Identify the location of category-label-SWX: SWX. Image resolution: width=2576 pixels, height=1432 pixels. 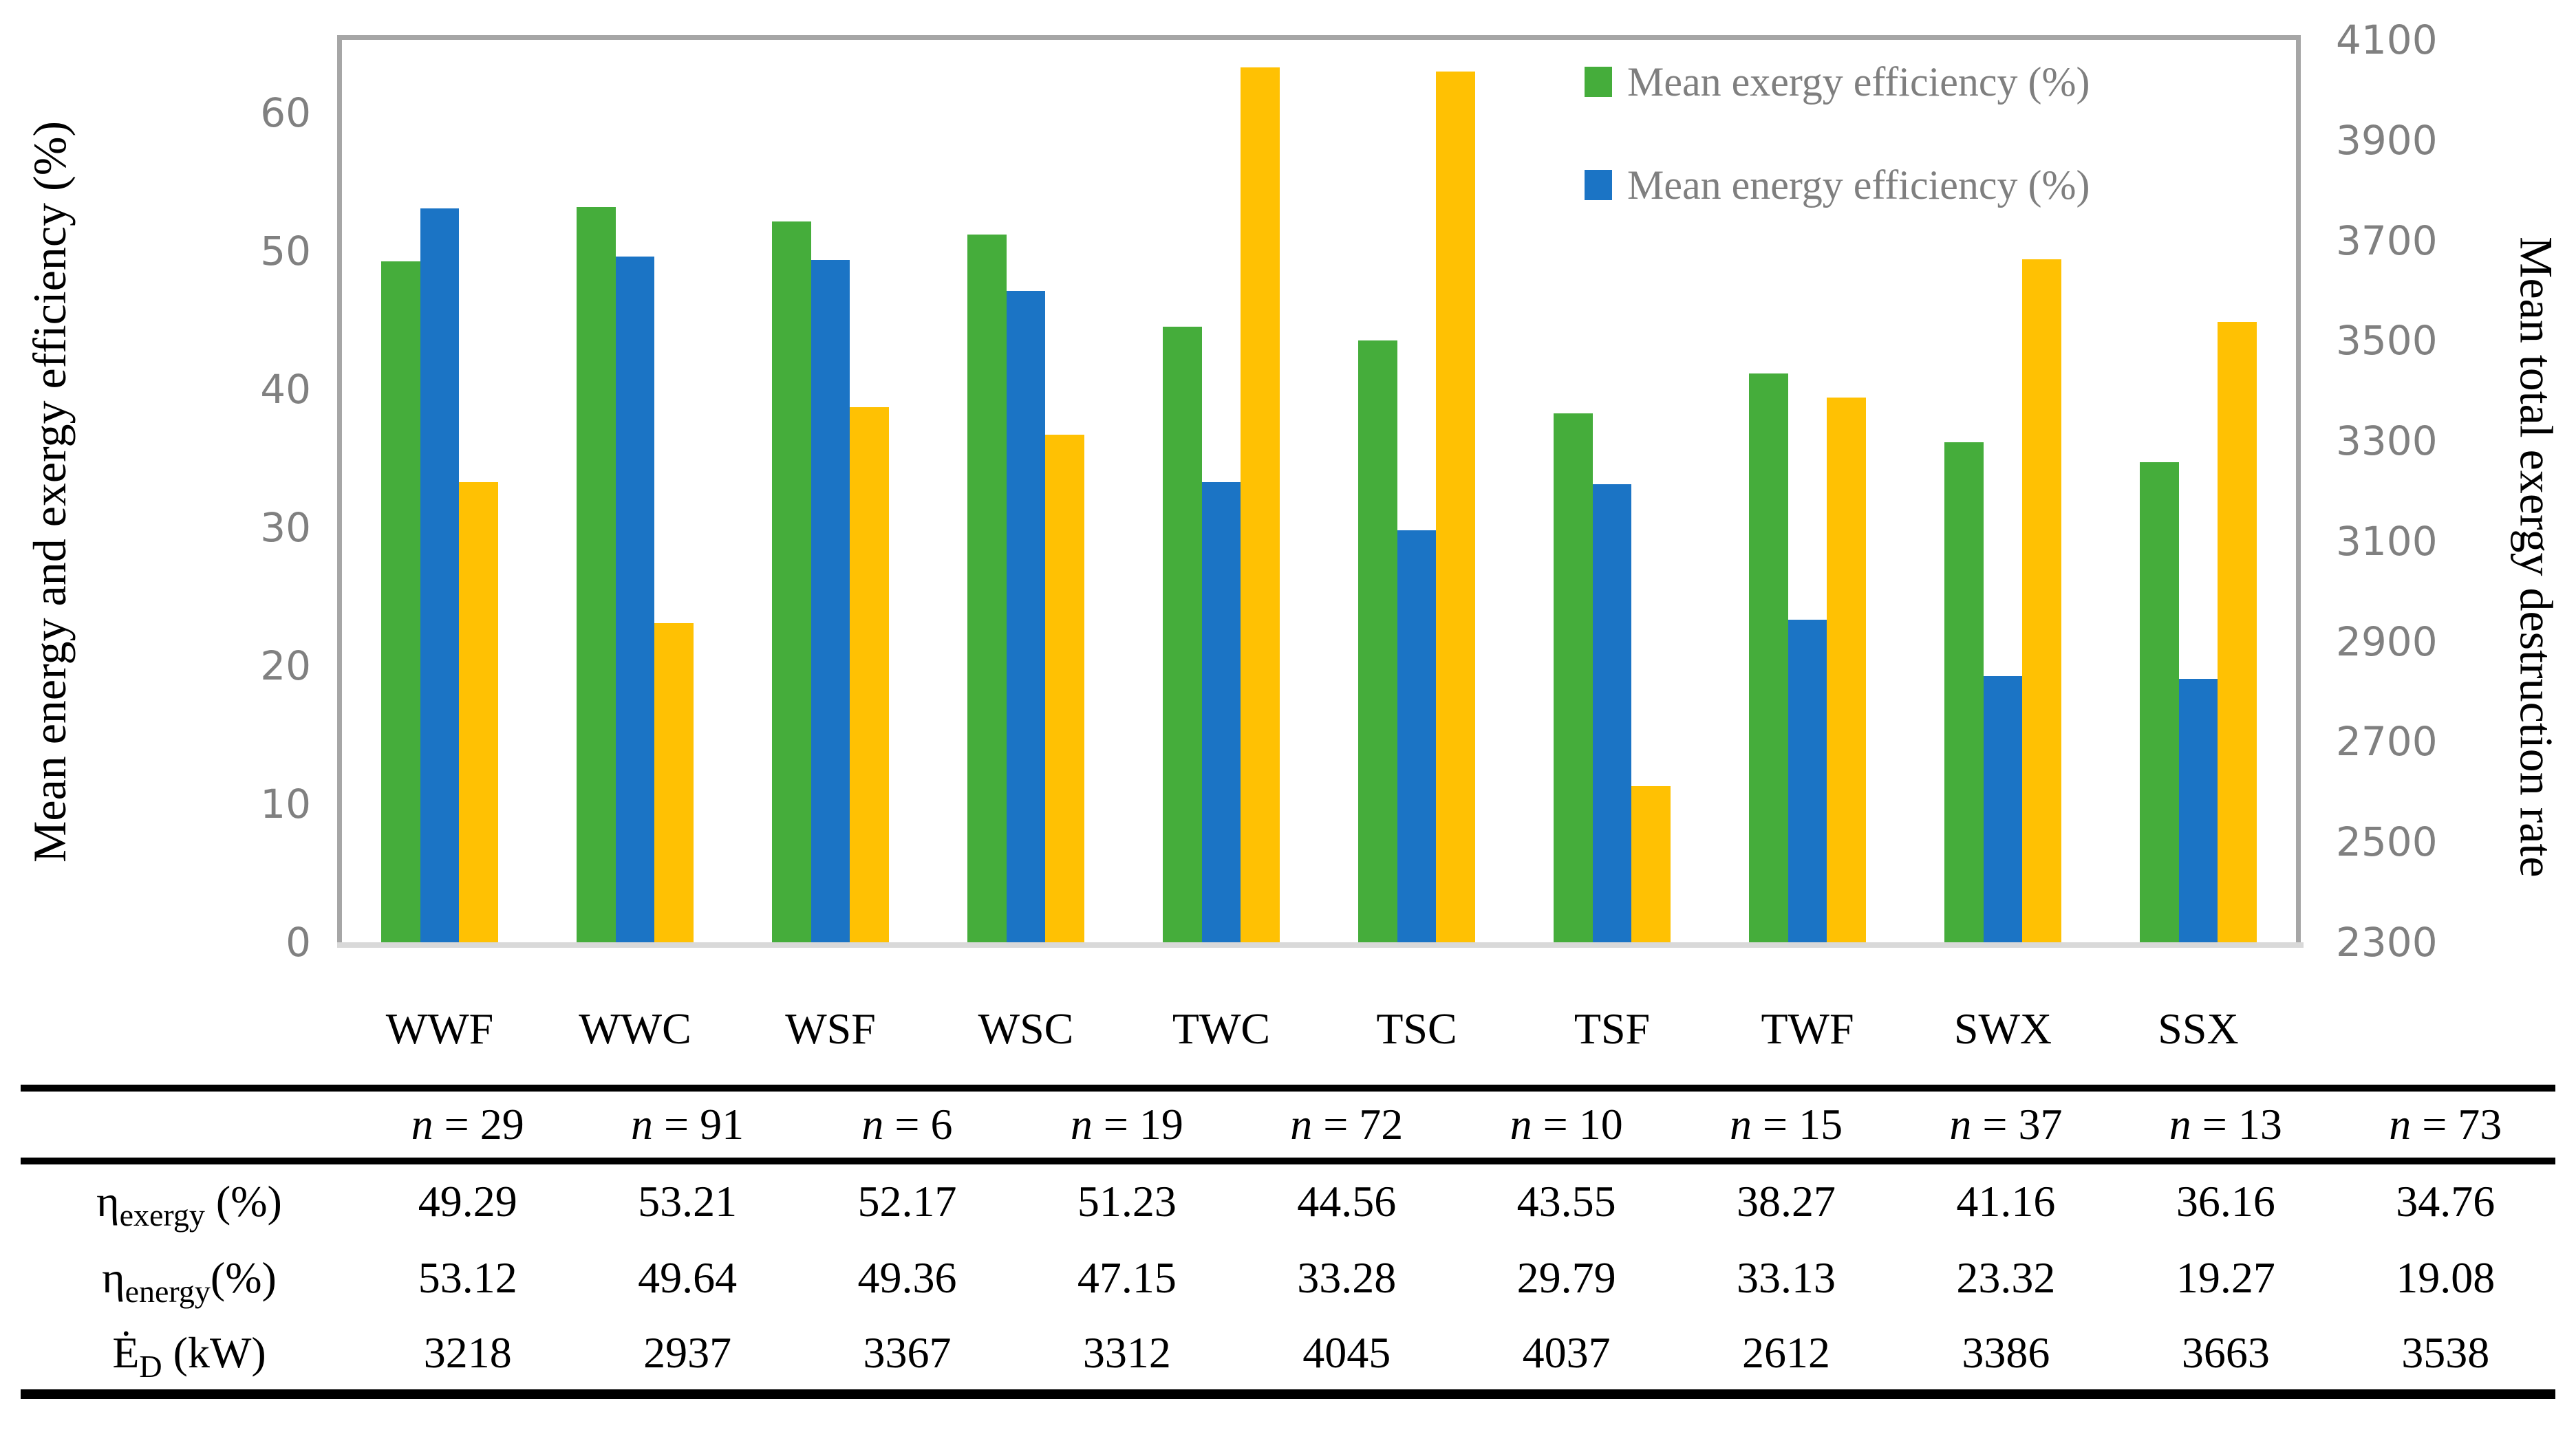
(2003, 1028).